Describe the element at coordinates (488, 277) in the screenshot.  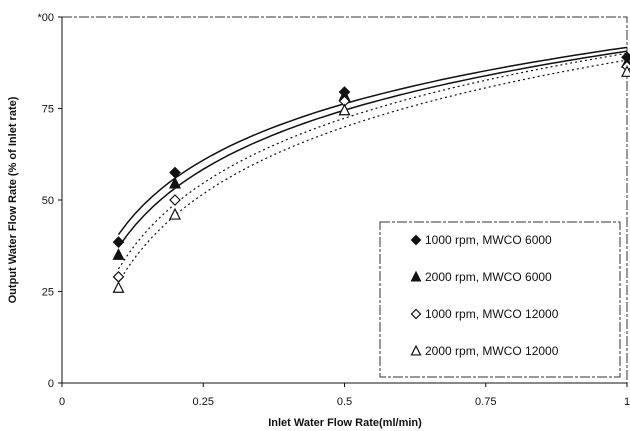
I see `legend-label-series-2: 2000 rpm, MWCO 6000` at that location.